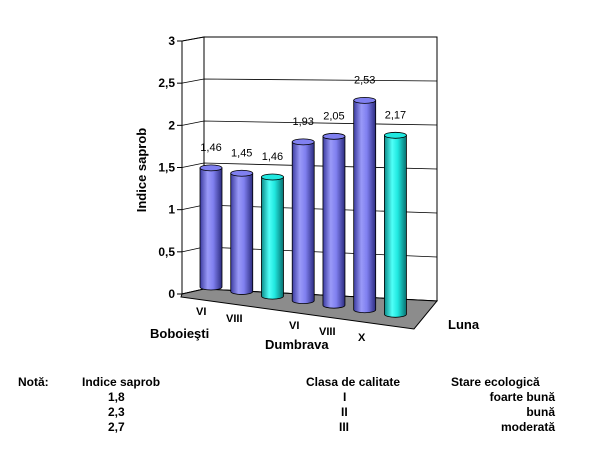 This screenshot has width=599, height=468. I want to click on y-tick-label: 0, so click(171, 294).